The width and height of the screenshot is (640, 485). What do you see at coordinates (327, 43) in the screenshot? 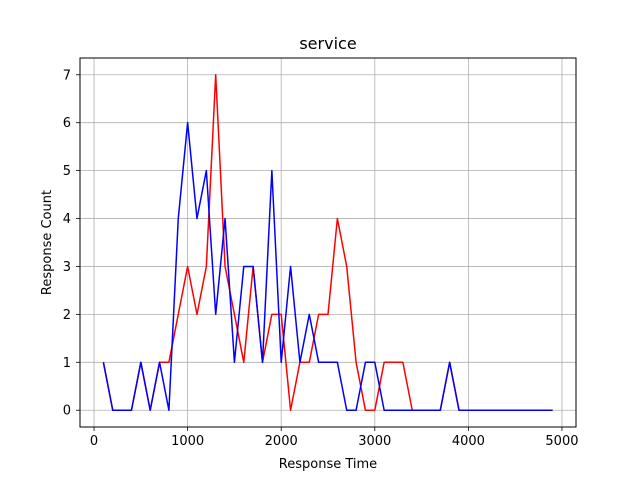
I see `chart-title: service` at bounding box center [327, 43].